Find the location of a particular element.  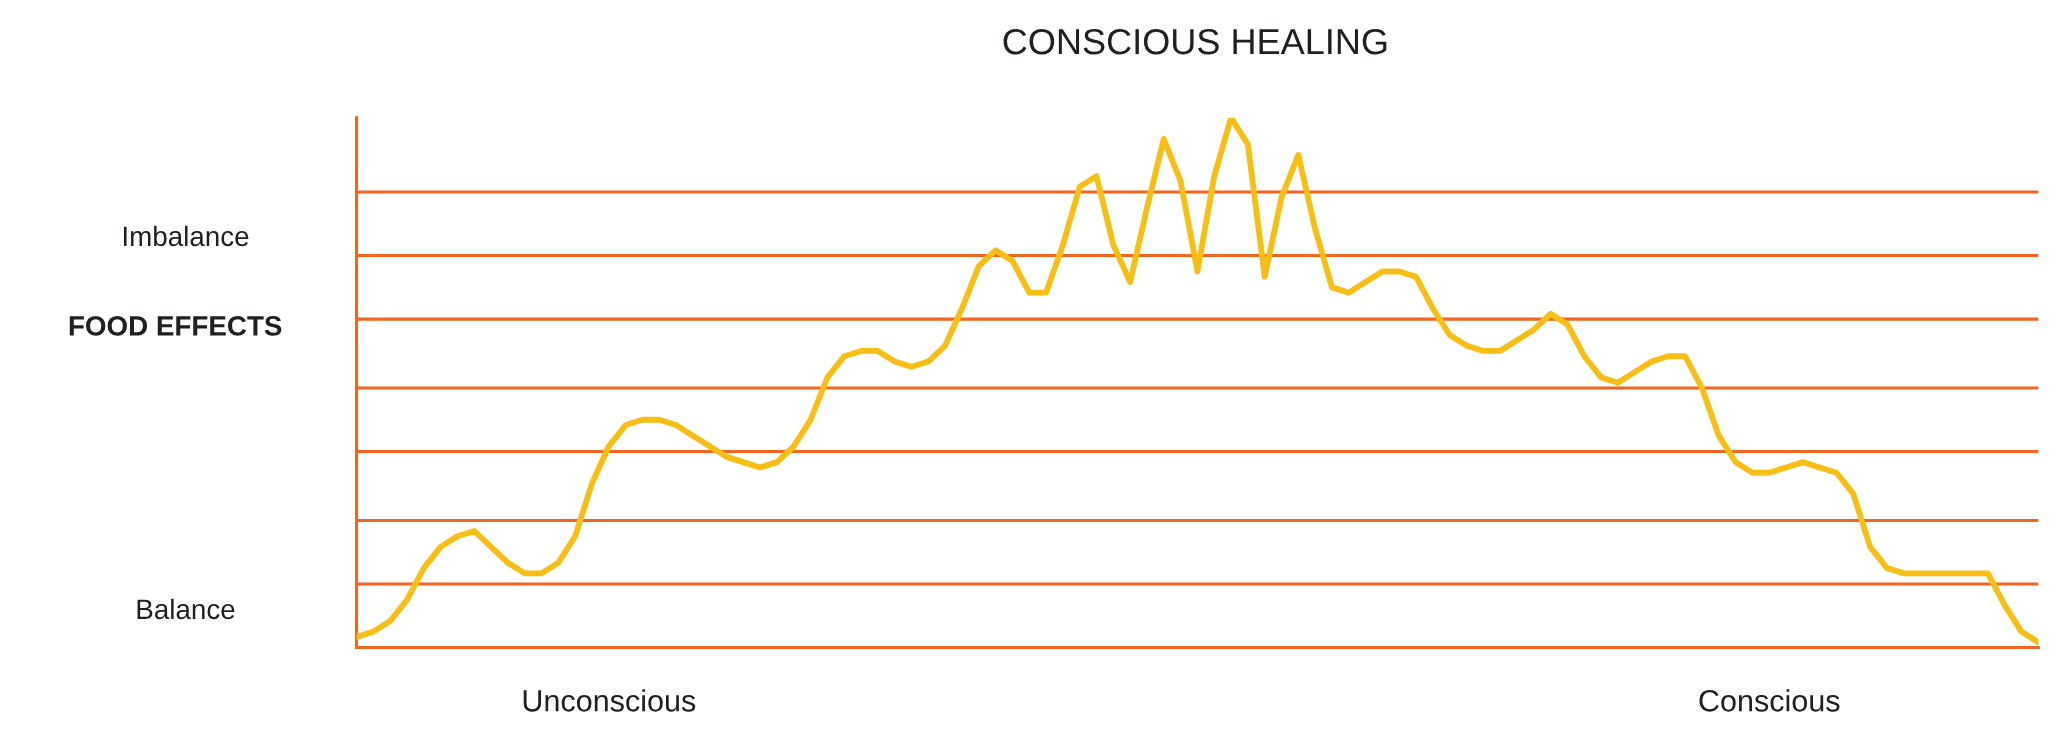

y-axis-title: FOOD EFFECTS is located at coordinates (175, 326).